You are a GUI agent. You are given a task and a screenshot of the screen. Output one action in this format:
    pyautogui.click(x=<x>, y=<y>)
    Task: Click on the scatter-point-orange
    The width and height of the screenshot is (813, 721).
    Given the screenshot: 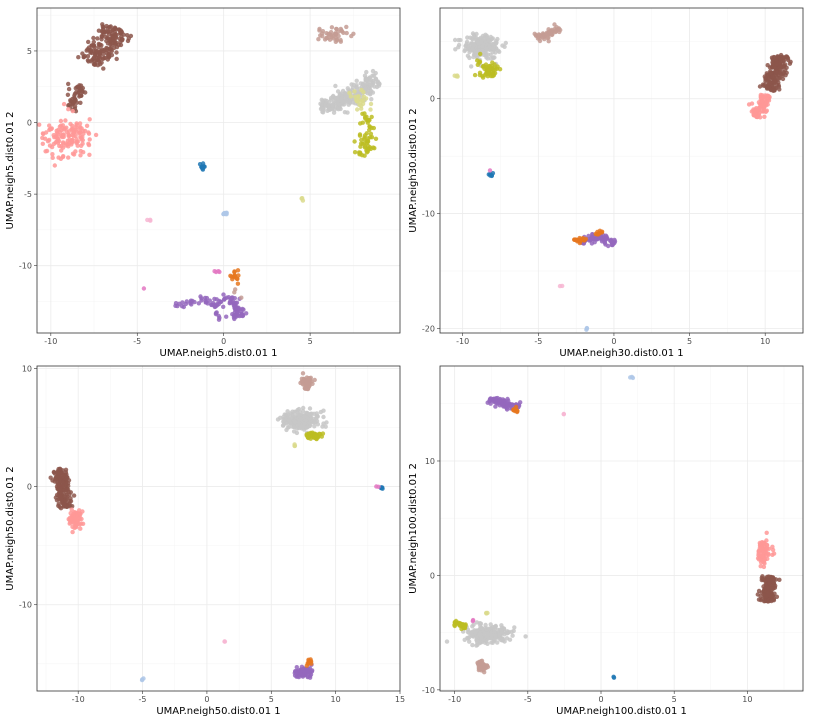 What is the action you would take?
    pyautogui.click(x=306, y=665)
    